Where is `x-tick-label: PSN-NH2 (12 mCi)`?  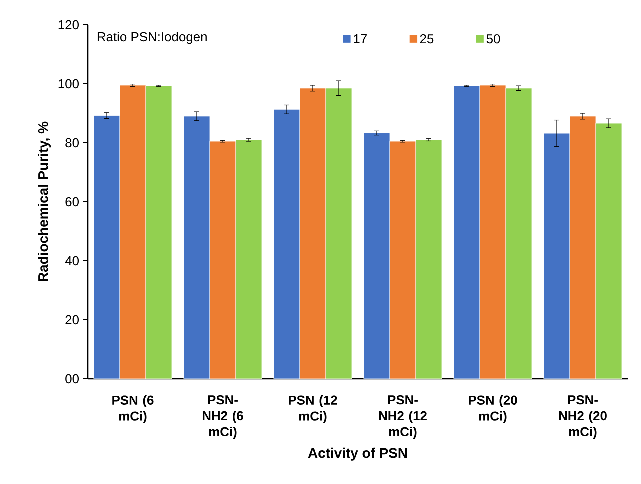 x-tick-label: PSN-NH2 (12 mCi) is located at coordinates (403, 417).